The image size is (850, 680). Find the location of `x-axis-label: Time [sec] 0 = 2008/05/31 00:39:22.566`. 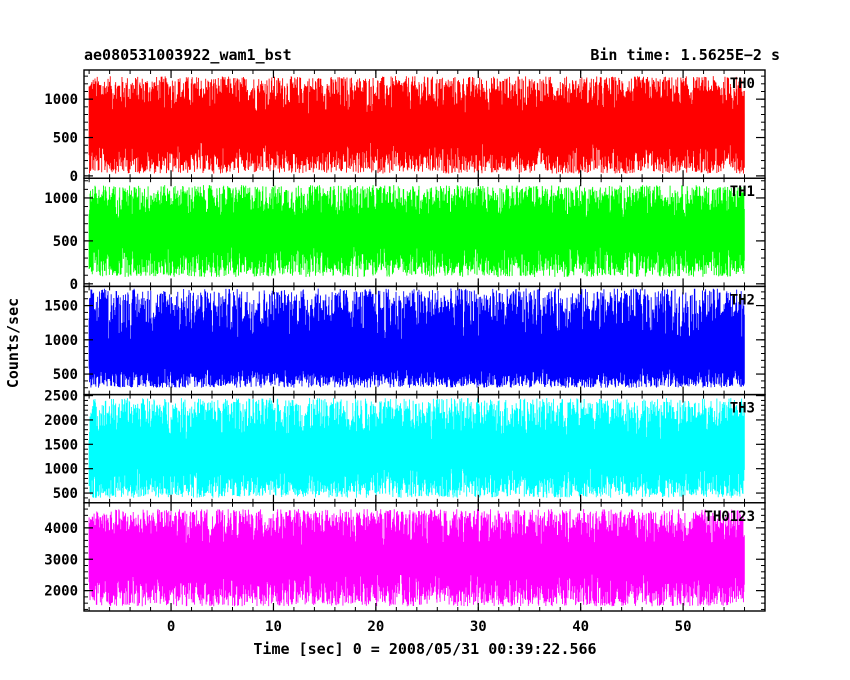

x-axis-label: Time [sec] 0 = 2008/05/31 00:39:22.566 is located at coordinates (424, 649).